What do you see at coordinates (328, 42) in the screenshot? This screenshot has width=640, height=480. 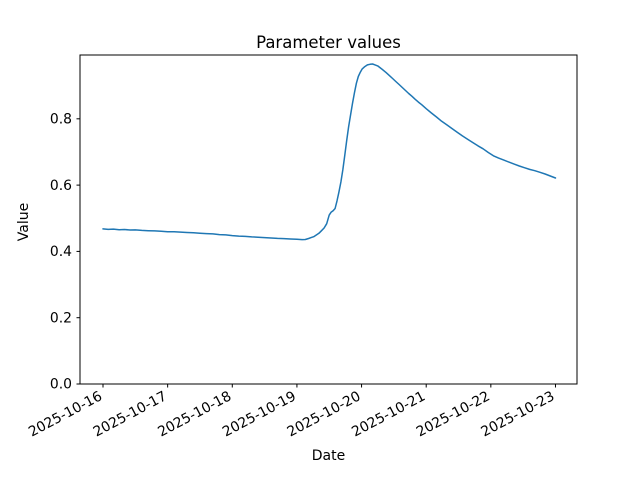 I see `chart-title: Parameter values` at bounding box center [328, 42].